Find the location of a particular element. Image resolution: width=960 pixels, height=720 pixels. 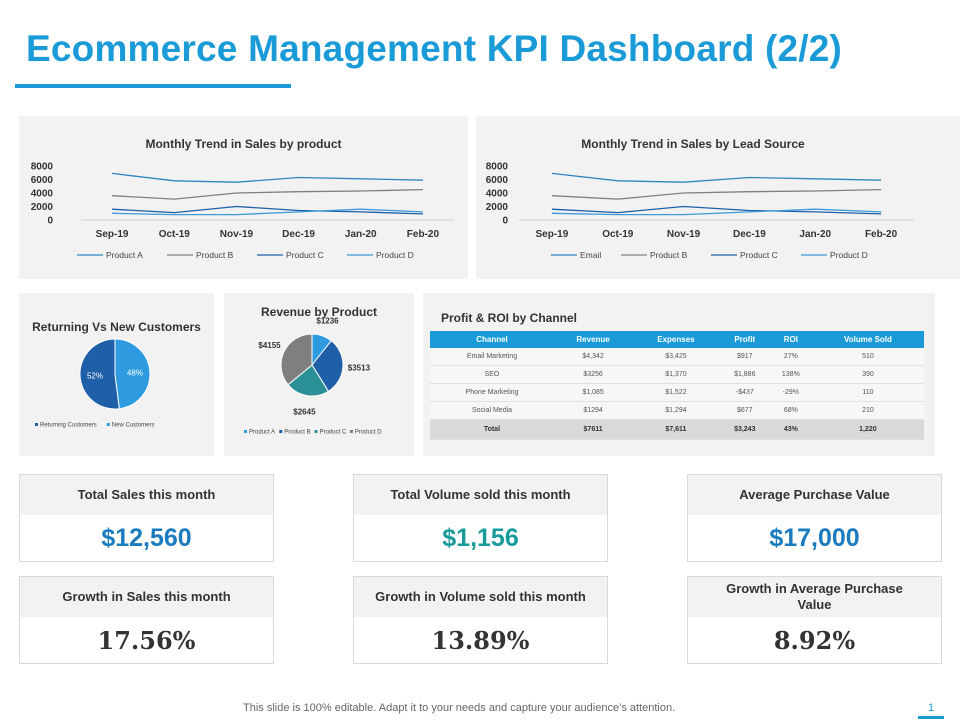

title-underline is located at coordinates (153, 86).